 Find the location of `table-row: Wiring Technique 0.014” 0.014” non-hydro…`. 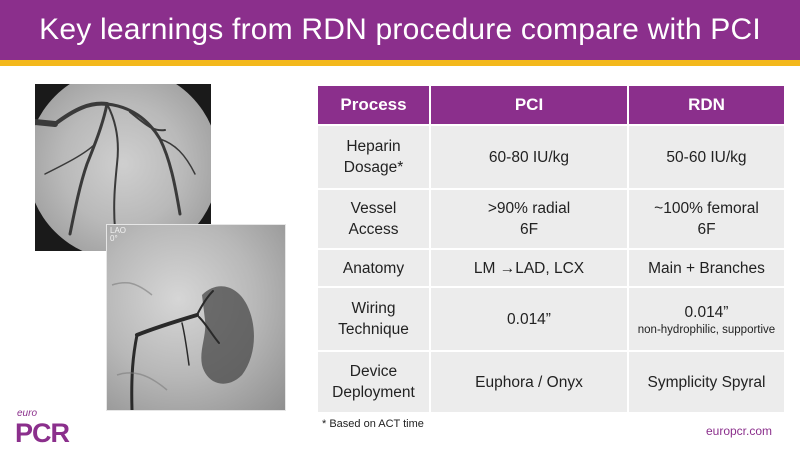

table-row: Wiring Technique 0.014” 0.014” non-hydro… is located at coordinates (551, 319).